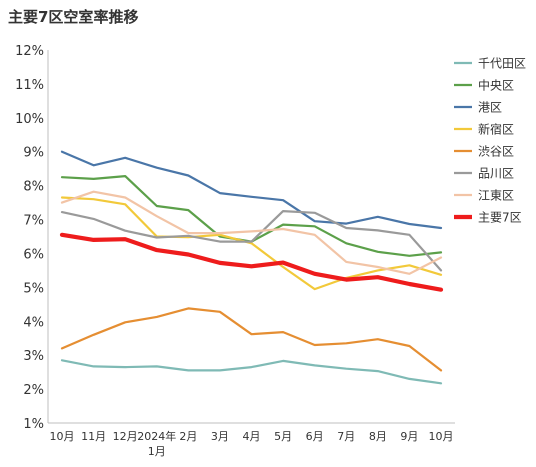 This screenshot has width=536, height=467. What do you see at coordinates (156, 443) in the screenshot?
I see `x-tick-label: 2024年 1月` at bounding box center [156, 443].